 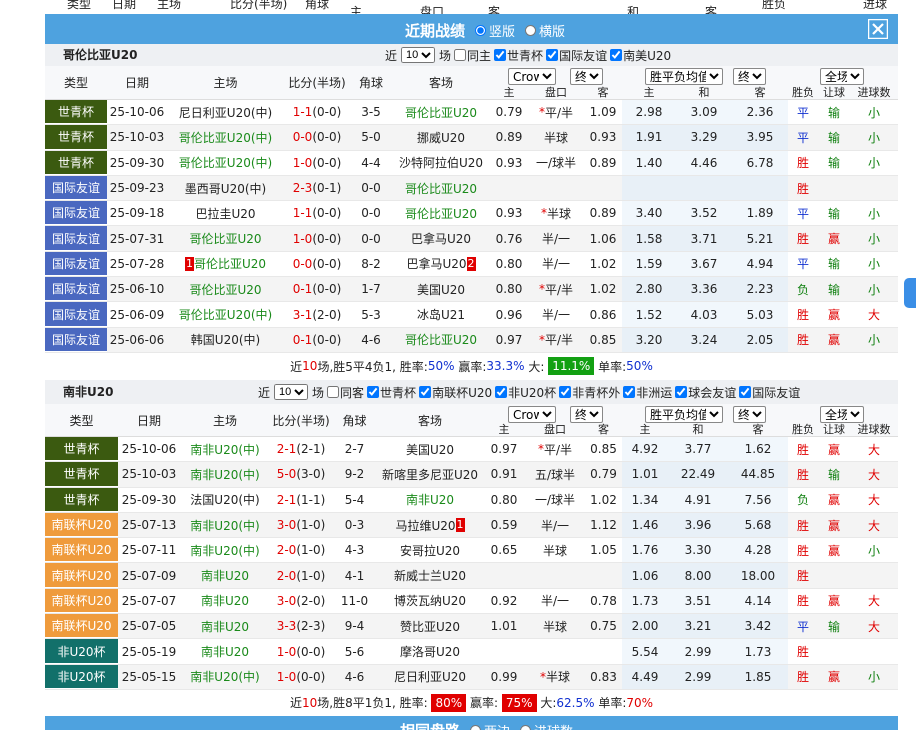 I want to click on half-score: (0-0), so click(x=311, y=676).